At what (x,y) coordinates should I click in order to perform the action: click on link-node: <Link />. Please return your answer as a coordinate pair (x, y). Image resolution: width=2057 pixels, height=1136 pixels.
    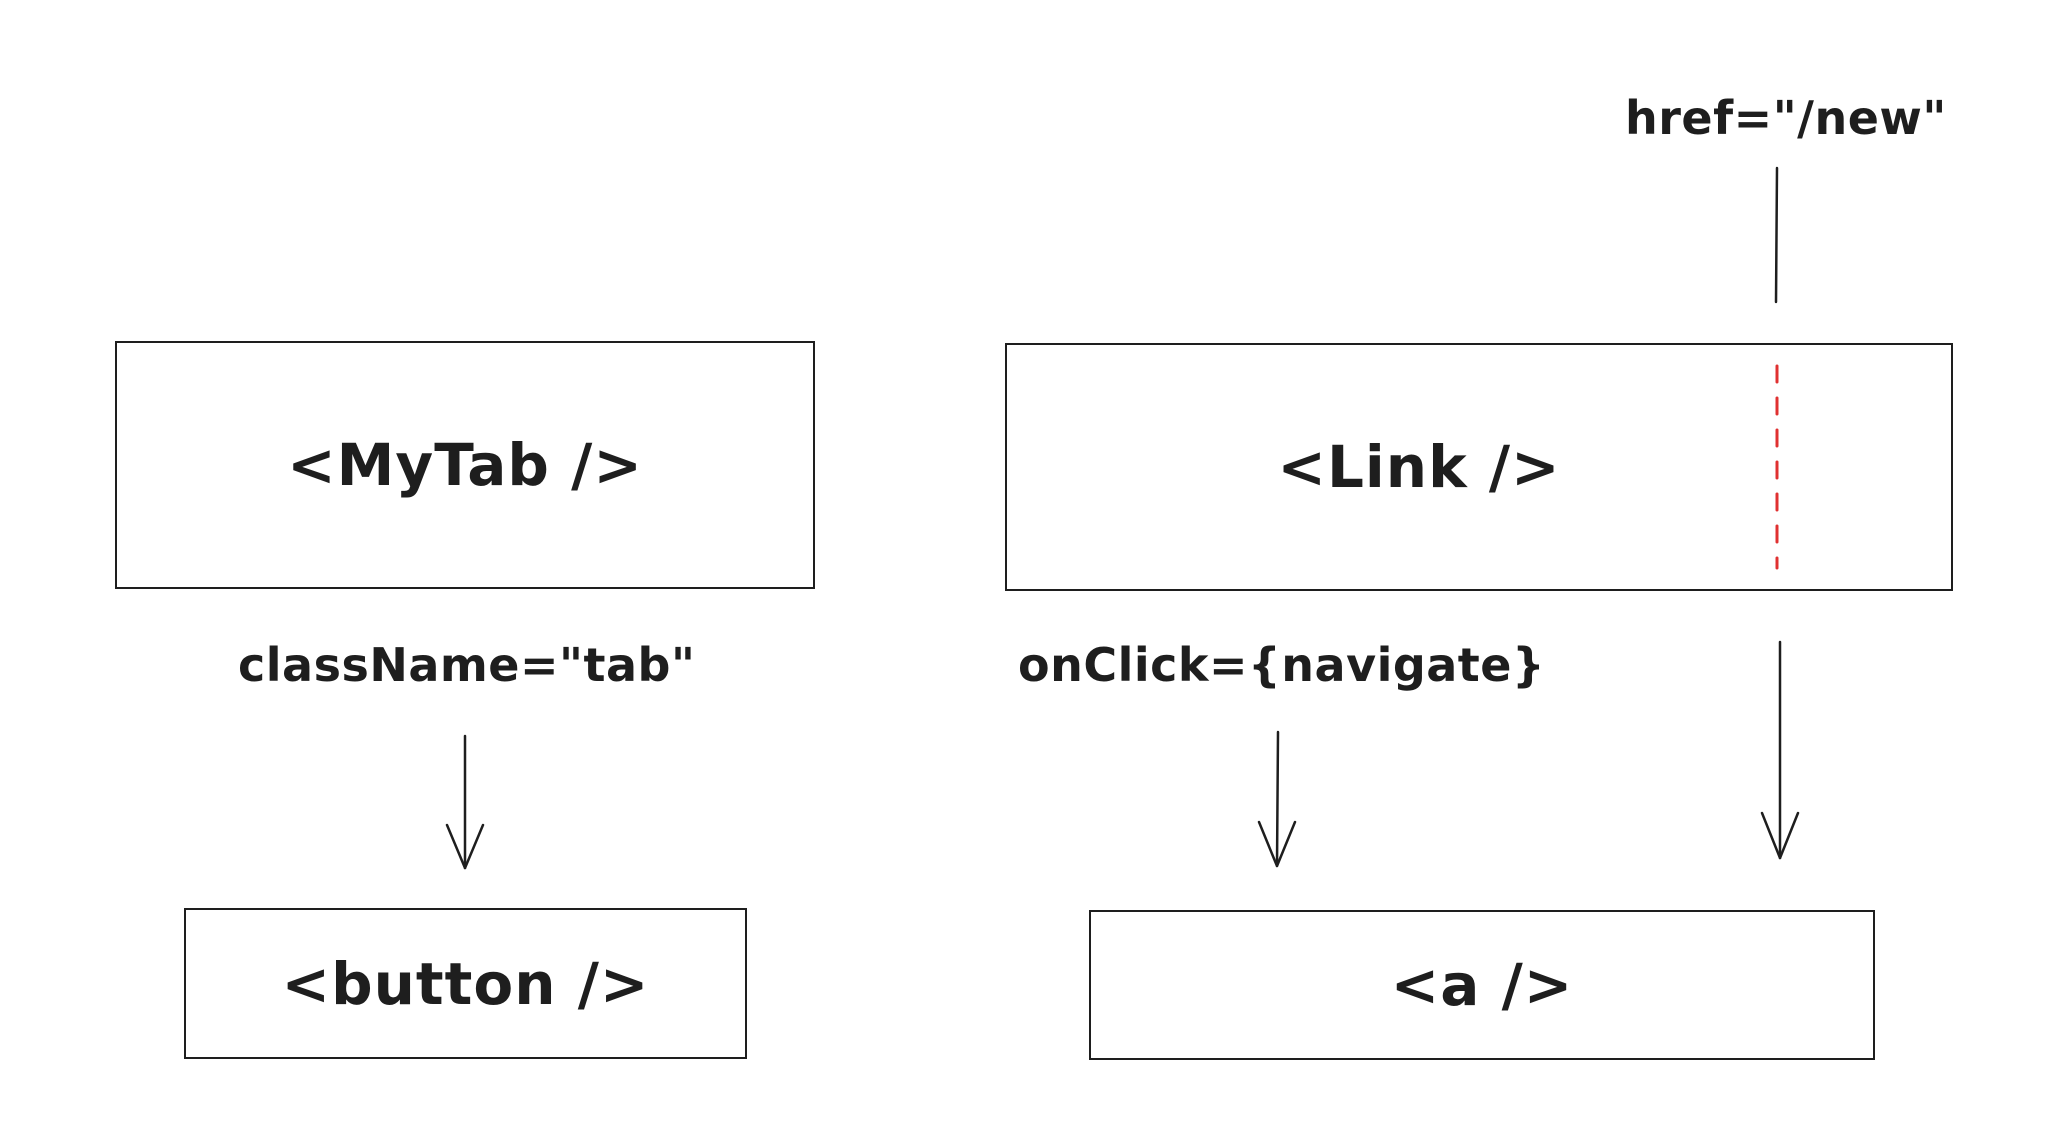
    Looking at the image, I should click on (1479, 467).